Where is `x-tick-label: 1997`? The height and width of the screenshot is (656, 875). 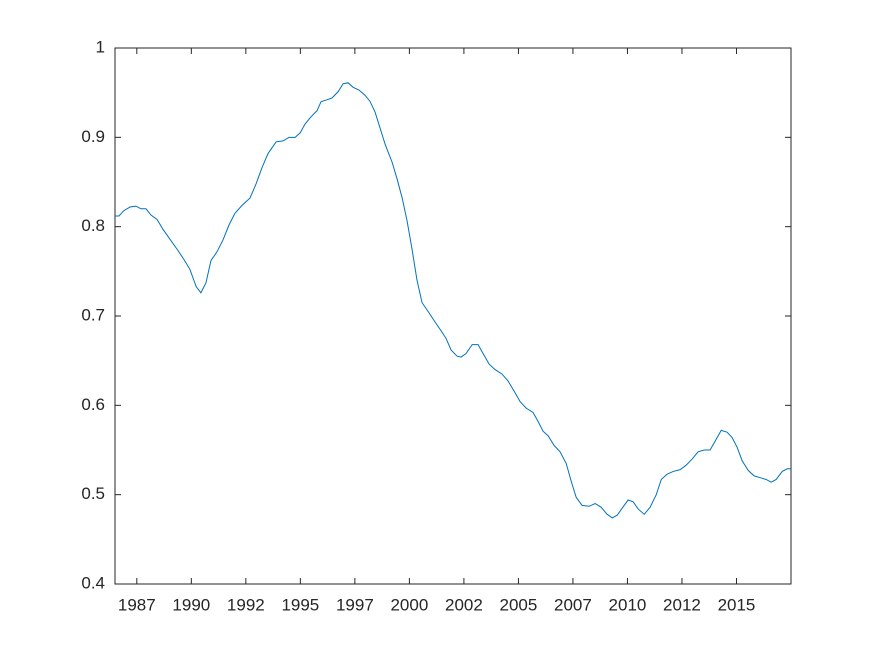
x-tick-label: 1997 is located at coordinates (355, 604).